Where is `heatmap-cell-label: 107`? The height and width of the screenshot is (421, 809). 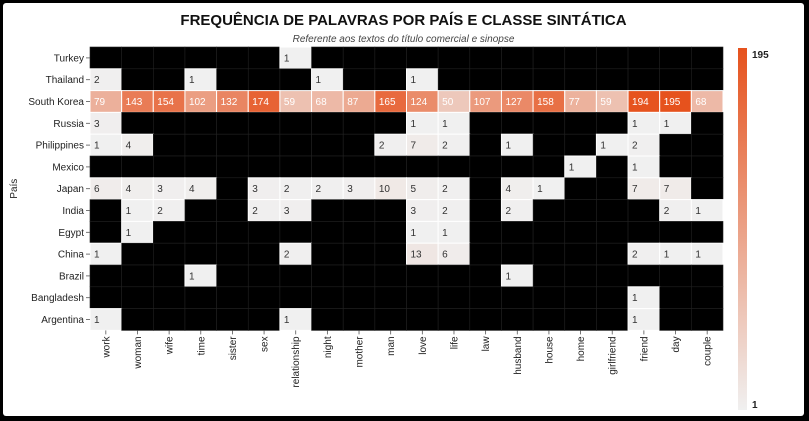 heatmap-cell-label: 107 is located at coordinates (482, 102).